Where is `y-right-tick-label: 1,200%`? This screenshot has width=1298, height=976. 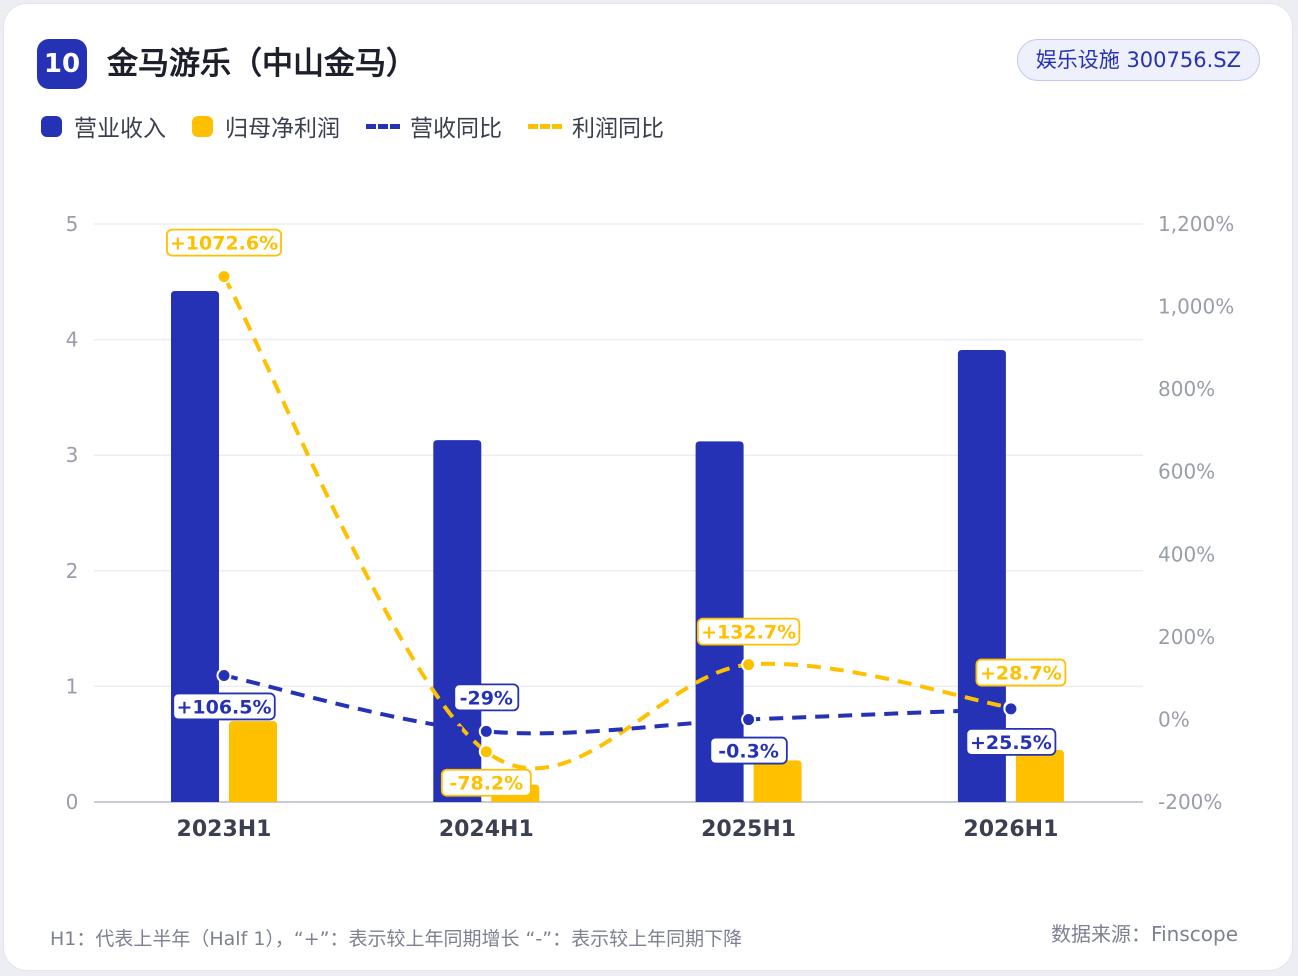
y-right-tick-label: 1,200% is located at coordinates (1196, 224).